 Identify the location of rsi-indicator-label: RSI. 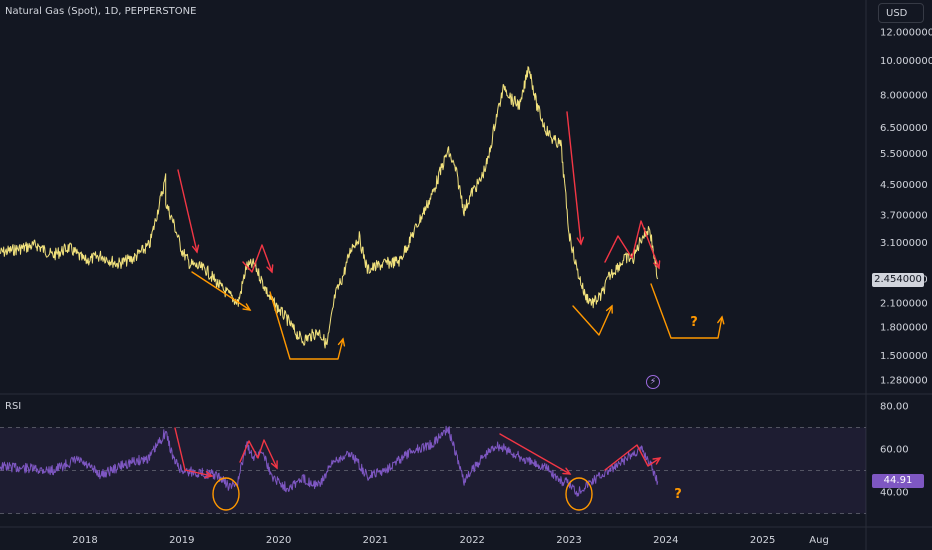
(13, 406).